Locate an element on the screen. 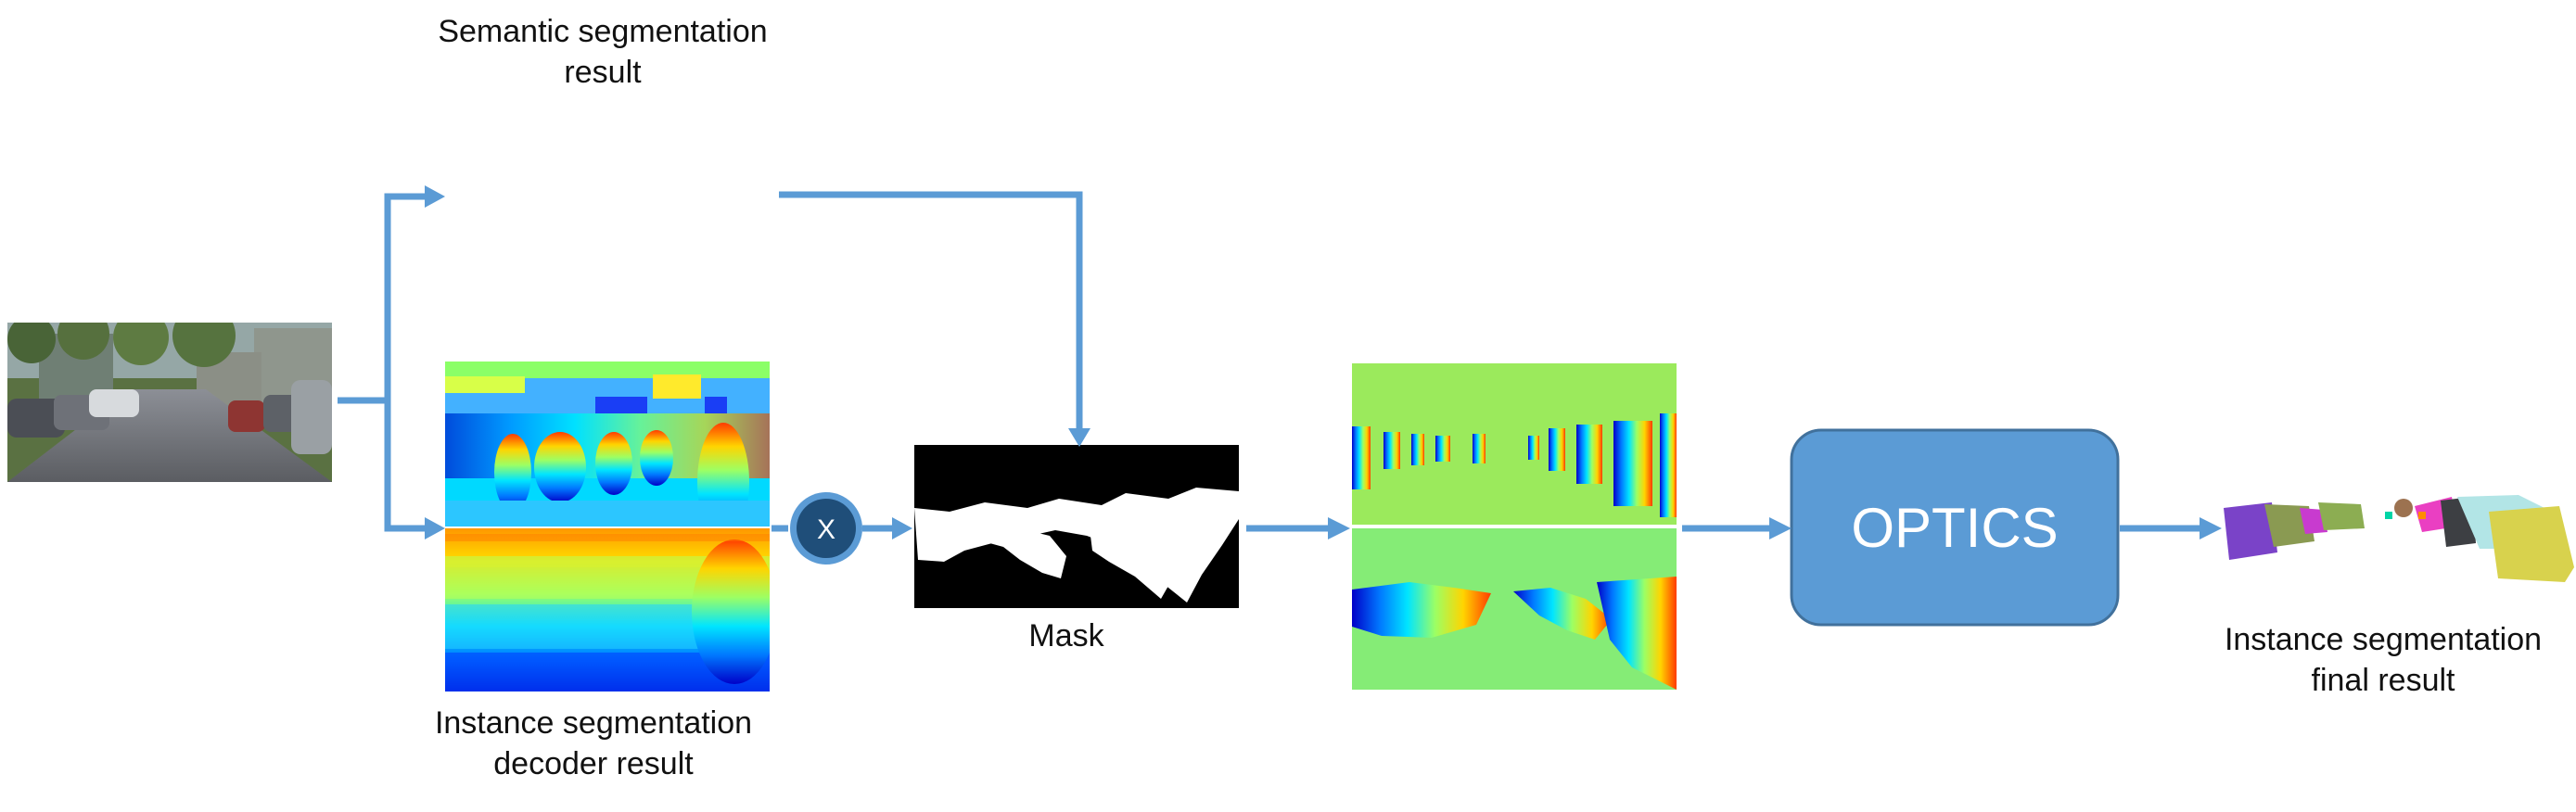  embedding-bottom-map is located at coordinates (1514, 609).